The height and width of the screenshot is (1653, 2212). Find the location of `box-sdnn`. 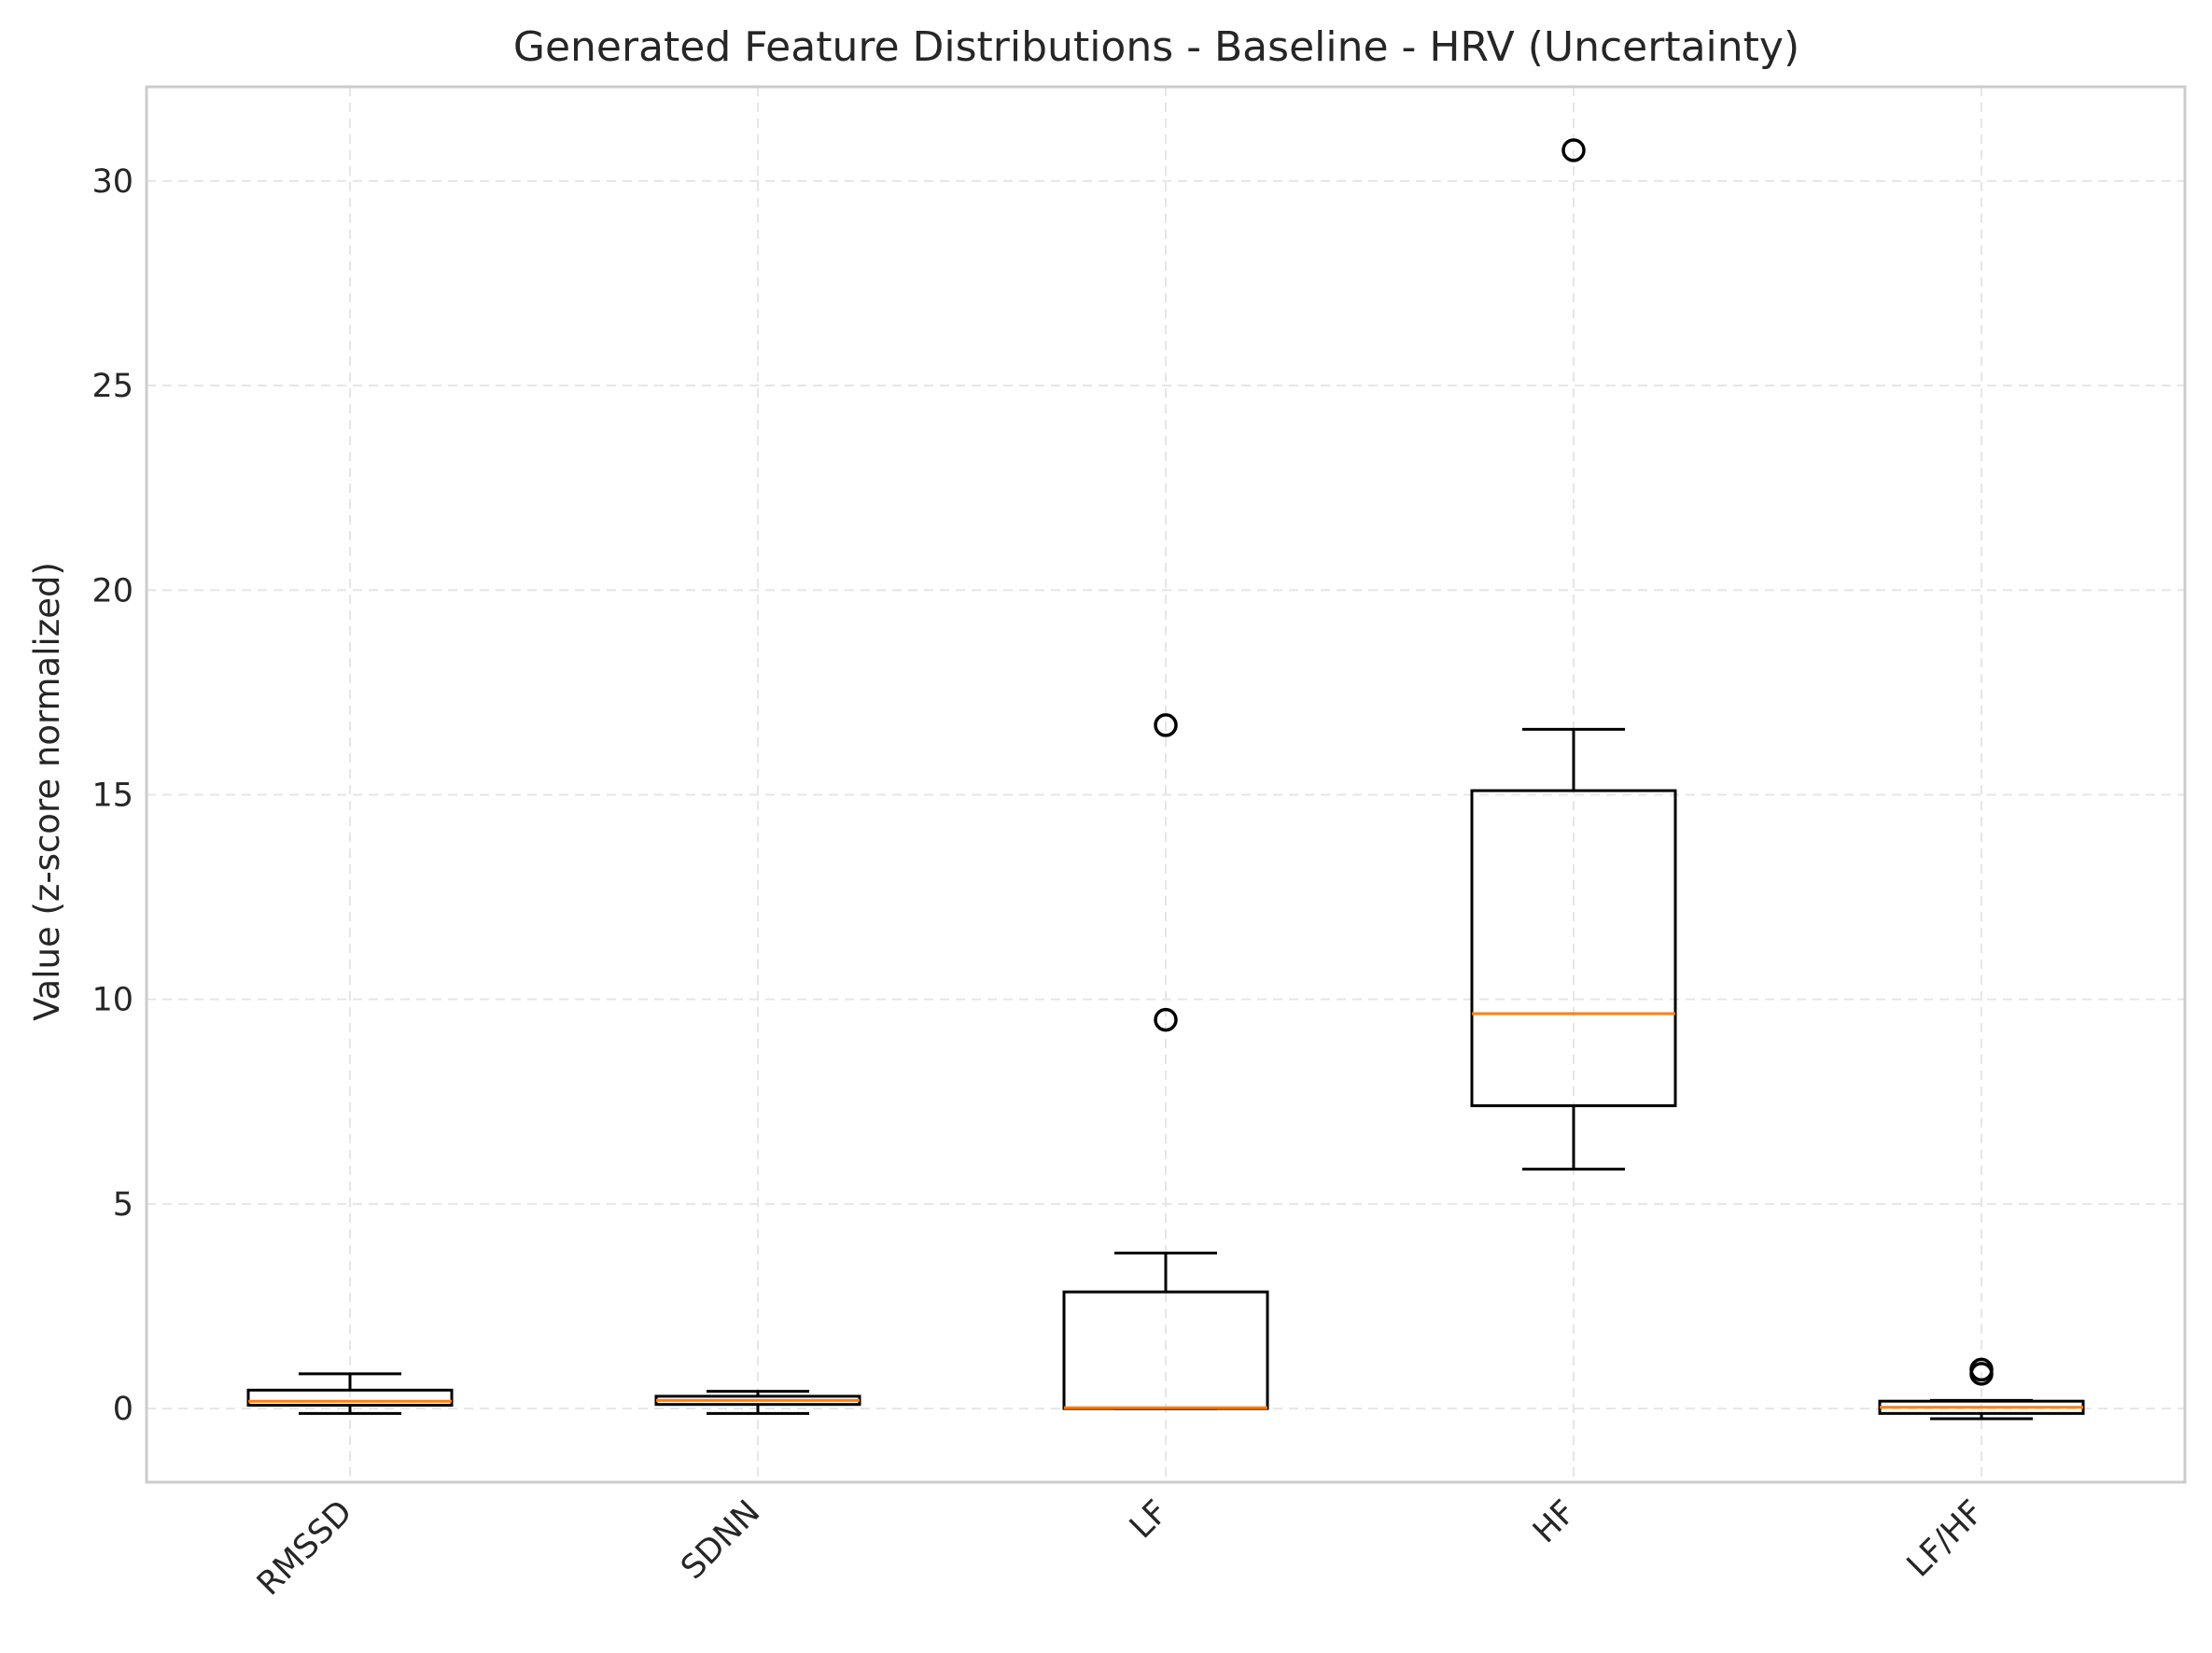

box-sdnn is located at coordinates (757, 1403).